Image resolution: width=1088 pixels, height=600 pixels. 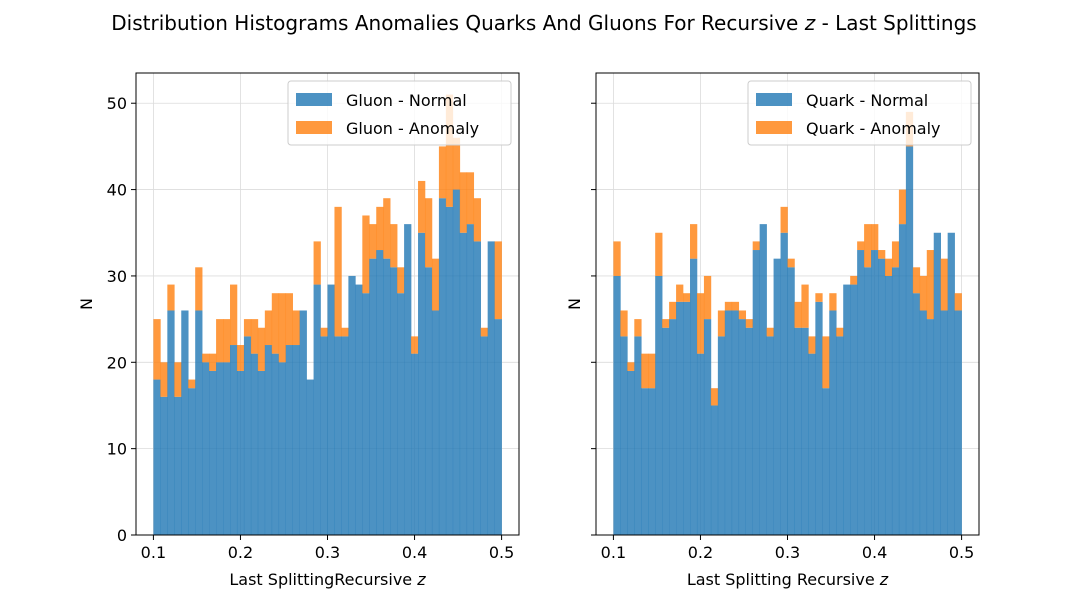 I want to click on legend: Quark - Normal Quark - Anomaly, so click(x=859, y=113).